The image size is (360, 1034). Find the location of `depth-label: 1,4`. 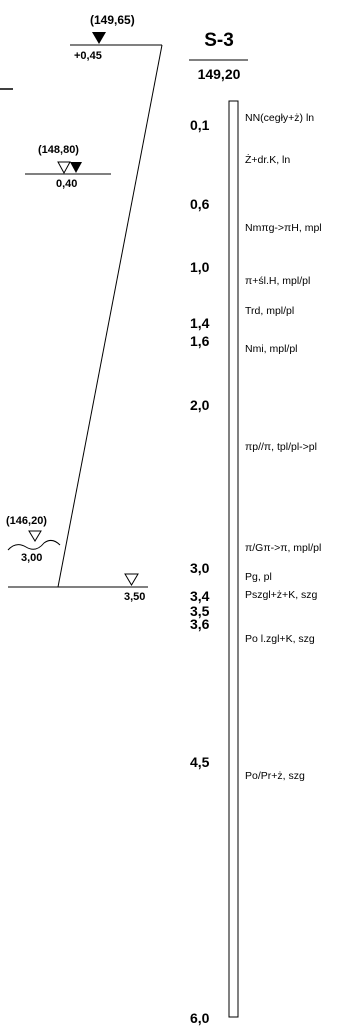

depth-label: 1,4 is located at coordinates (200, 323).